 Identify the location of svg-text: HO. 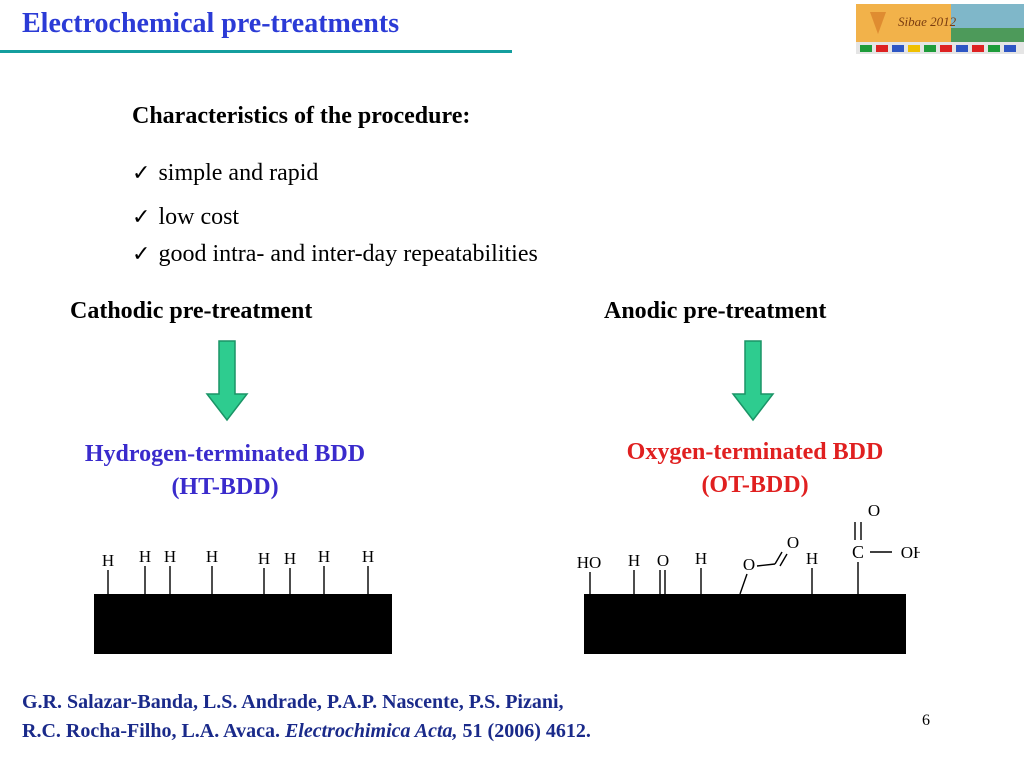
(589, 562).